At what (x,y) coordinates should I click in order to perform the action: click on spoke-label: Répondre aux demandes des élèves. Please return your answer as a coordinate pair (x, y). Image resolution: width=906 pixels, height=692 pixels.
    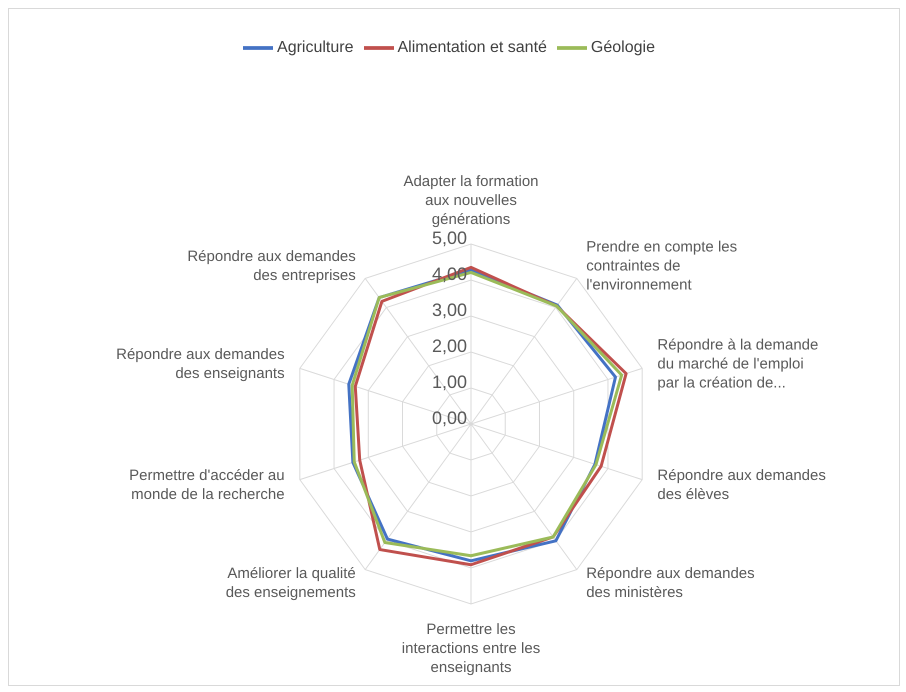
    Looking at the image, I should click on (741, 485).